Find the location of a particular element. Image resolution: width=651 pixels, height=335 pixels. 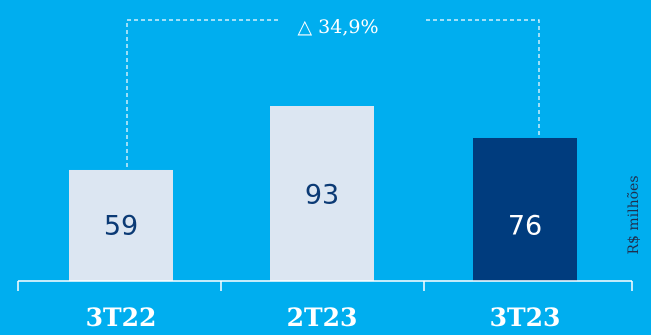

bar-3t23 is located at coordinates (525, 209).